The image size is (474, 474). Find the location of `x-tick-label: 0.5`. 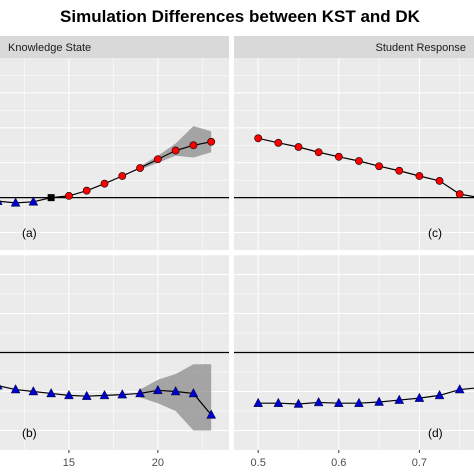

x-tick-label: 0.5 is located at coordinates (258, 463).